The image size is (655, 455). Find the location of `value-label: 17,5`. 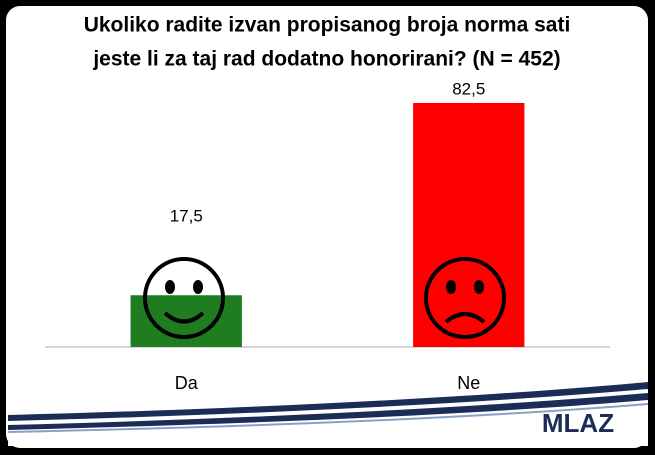

value-label: 17,5 is located at coordinates (186, 216).